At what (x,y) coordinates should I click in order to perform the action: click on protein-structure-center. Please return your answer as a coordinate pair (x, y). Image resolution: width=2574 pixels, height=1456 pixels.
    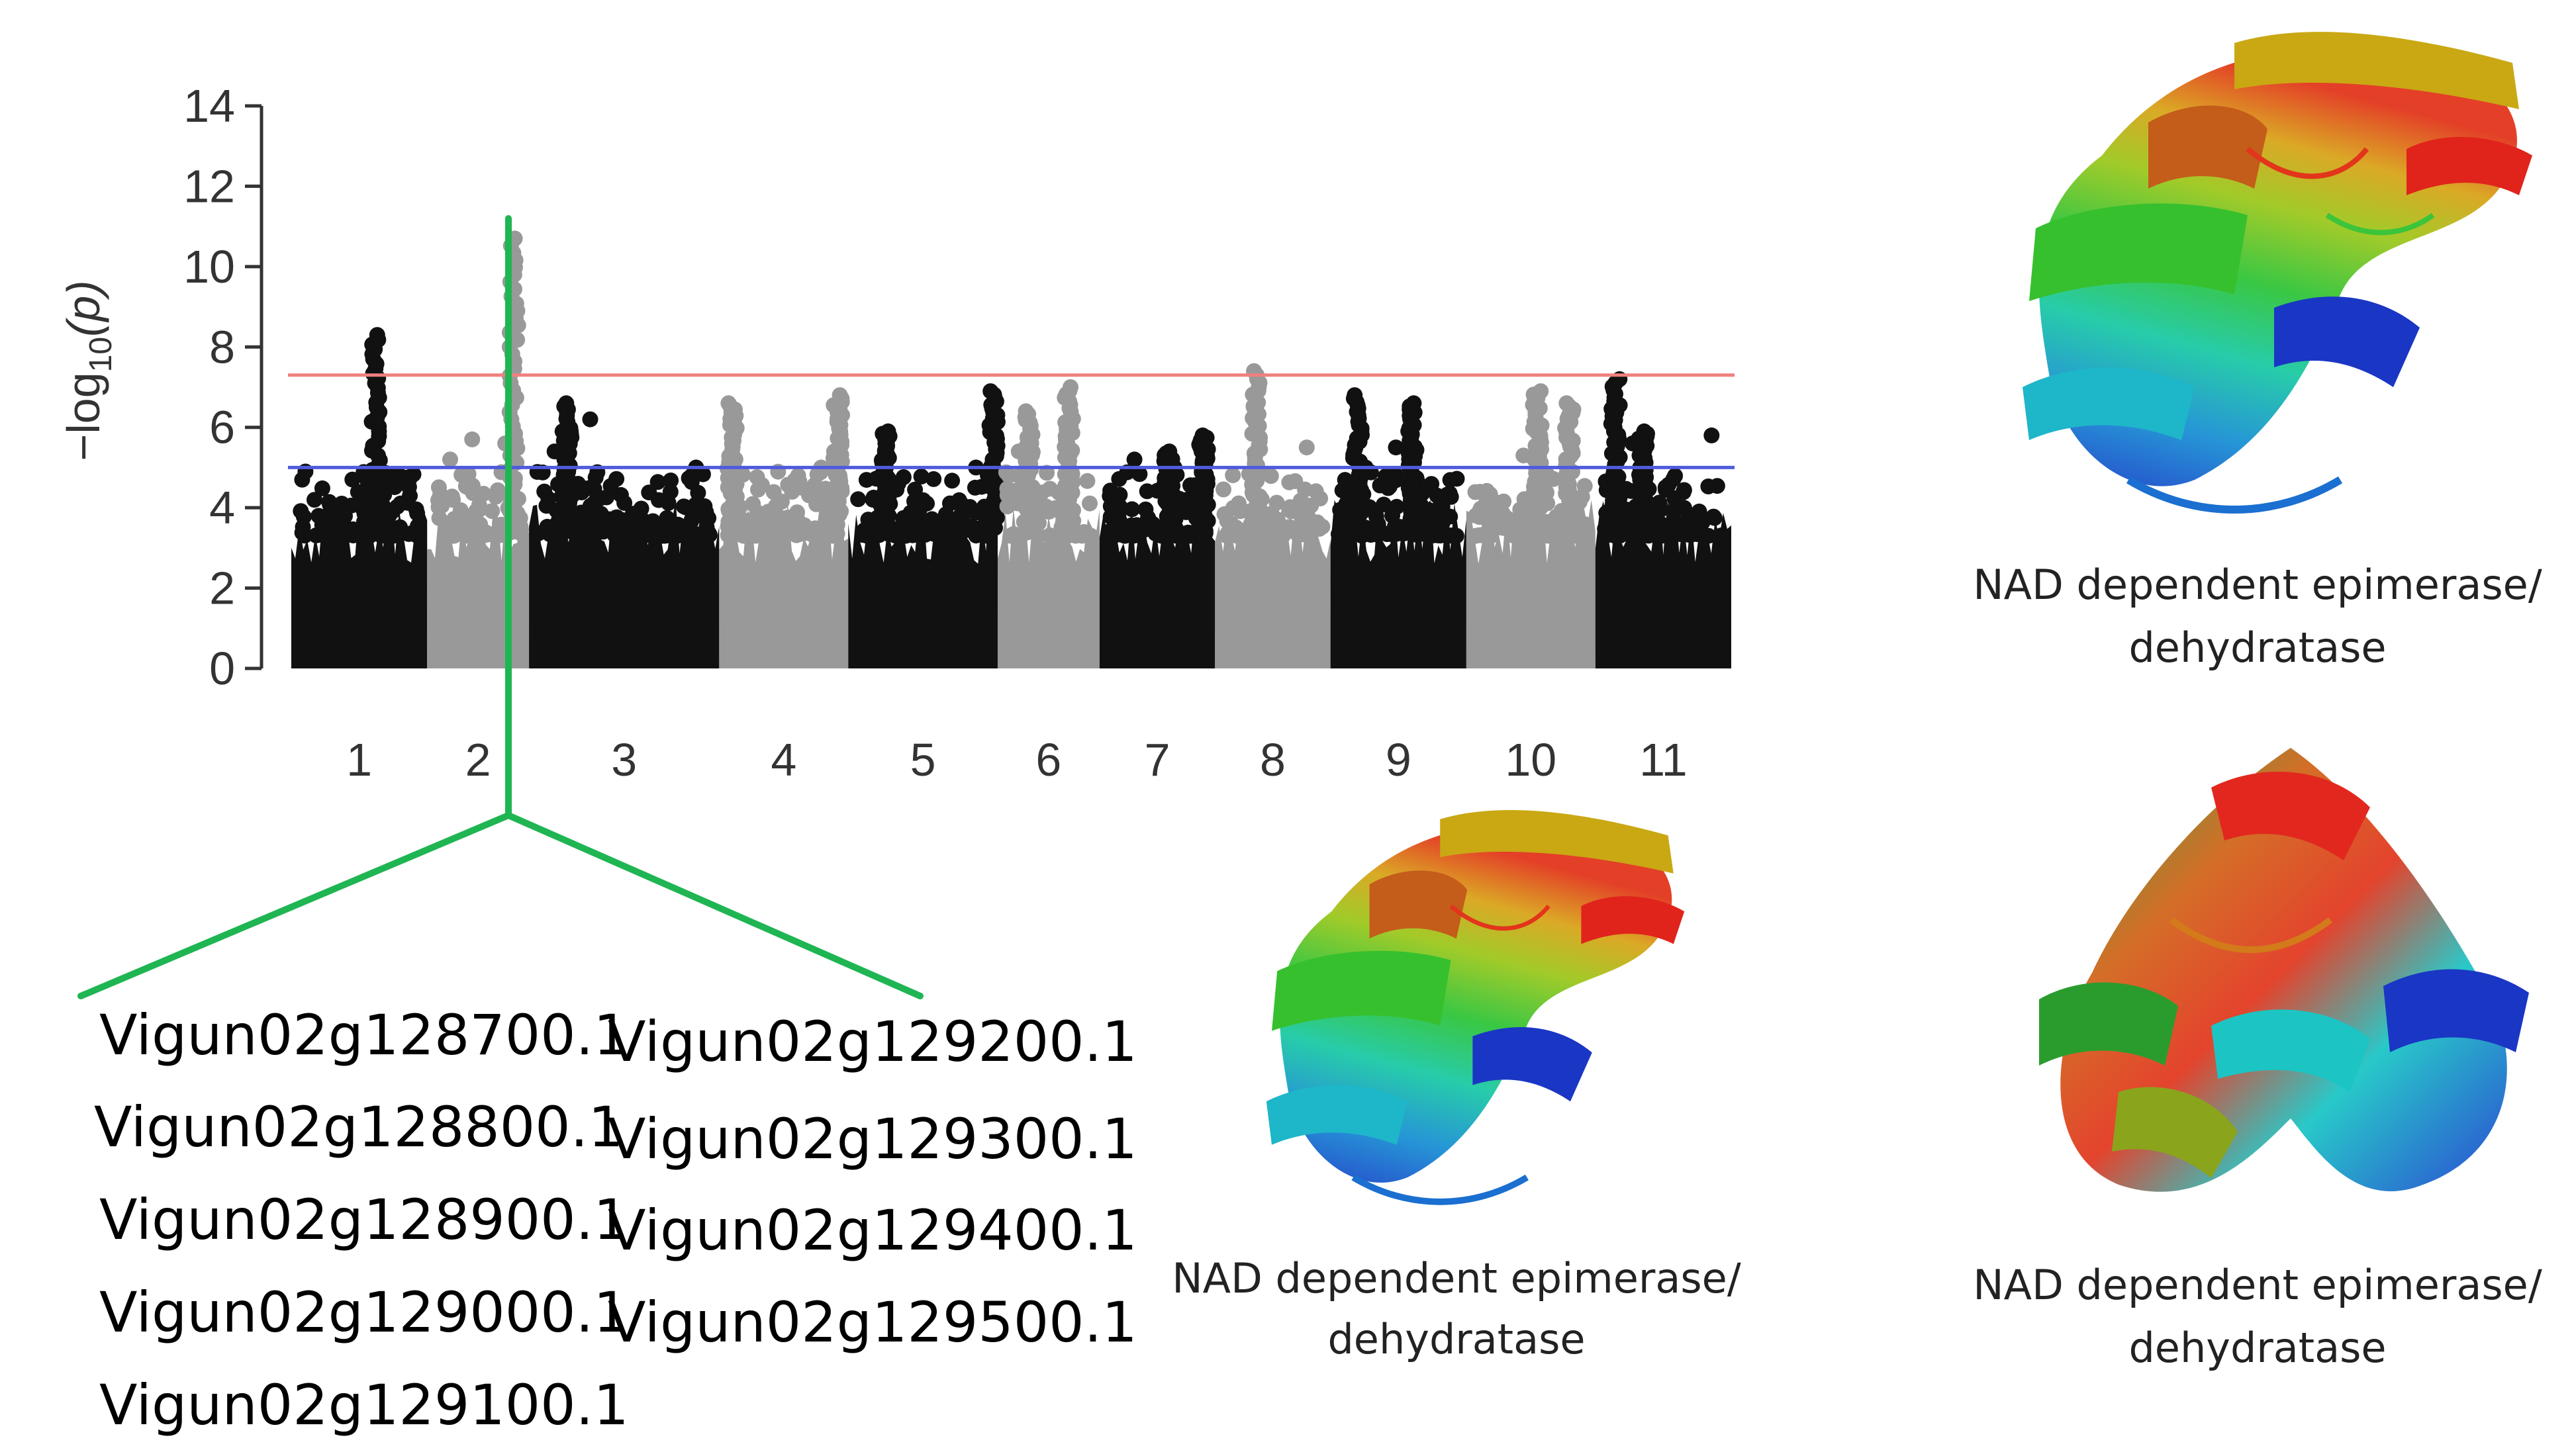
    Looking at the image, I should click on (1475, 1007).